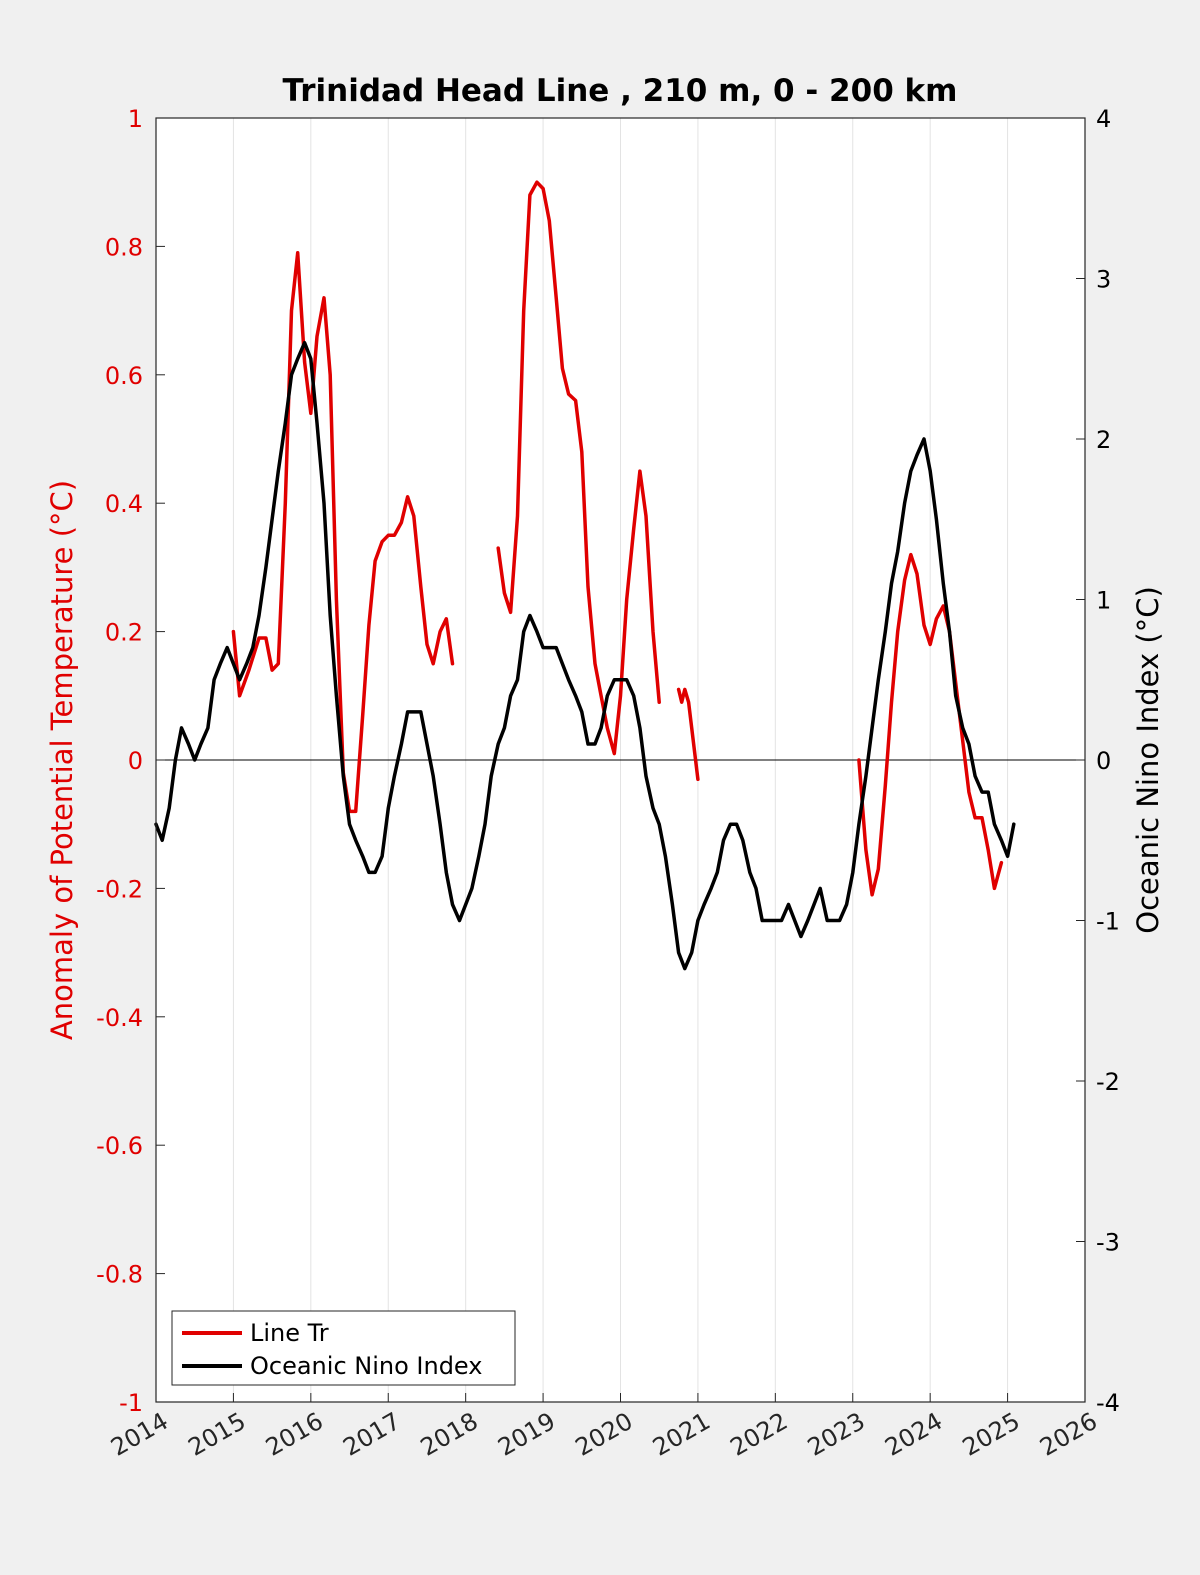  I want to click on right-y-tick-label: -4, so click(1108, 1403).